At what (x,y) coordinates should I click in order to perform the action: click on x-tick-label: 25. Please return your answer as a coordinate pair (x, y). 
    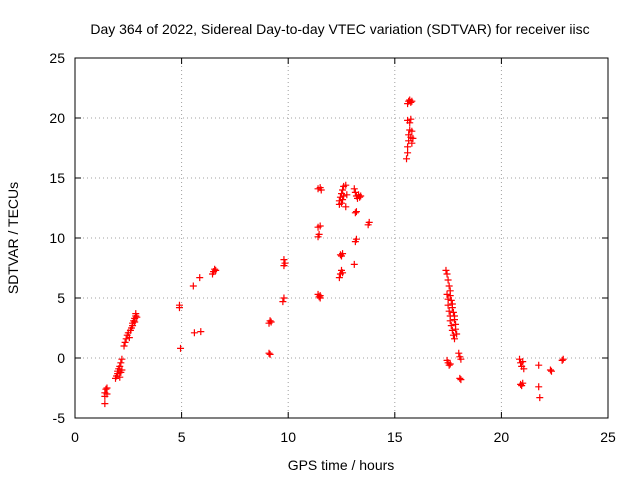
    Looking at the image, I should click on (608, 437).